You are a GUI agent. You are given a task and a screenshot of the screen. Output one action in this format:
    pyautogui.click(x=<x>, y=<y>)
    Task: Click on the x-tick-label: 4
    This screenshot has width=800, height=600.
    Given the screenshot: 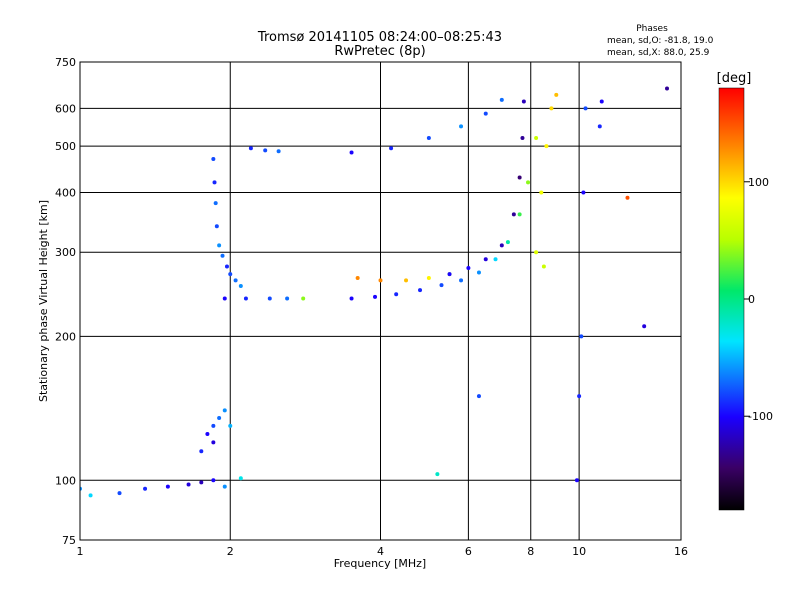 What is the action you would take?
    pyautogui.click(x=380, y=551)
    